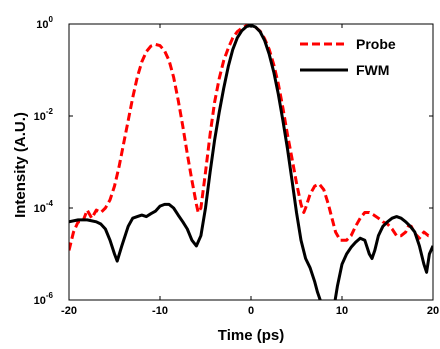 The width and height of the screenshot is (440, 349). What do you see at coordinates (69, 311) in the screenshot?
I see `x-tick-label: -20` at bounding box center [69, 311].